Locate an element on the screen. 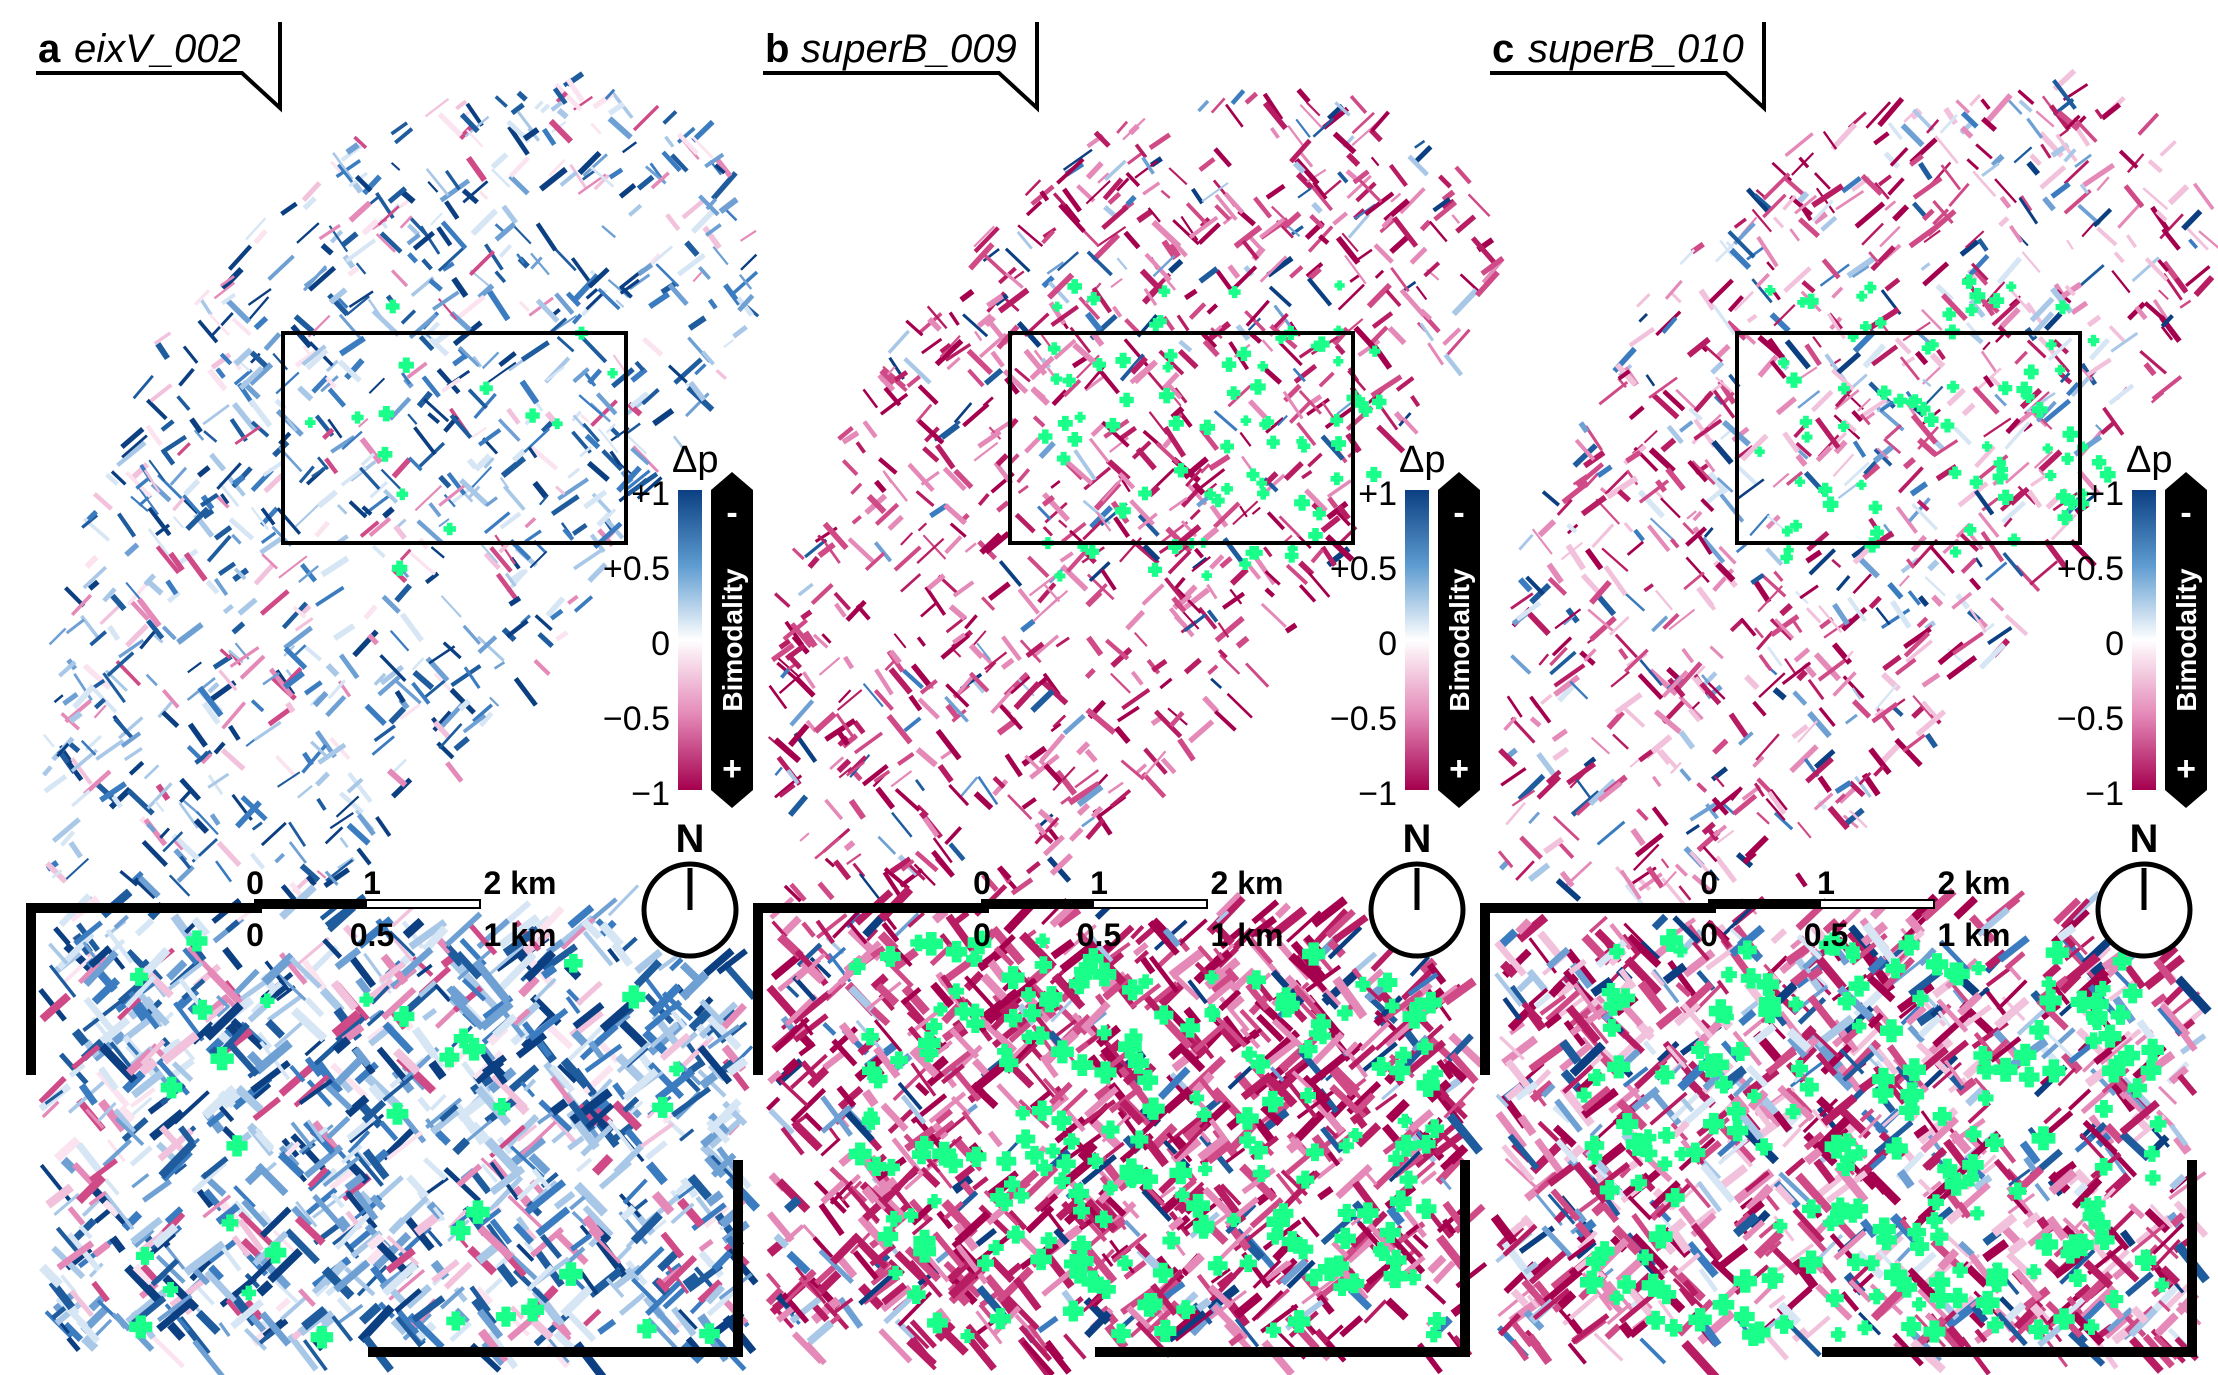  panel-b-zoom-inset is located at coordinates (1126, 1129).